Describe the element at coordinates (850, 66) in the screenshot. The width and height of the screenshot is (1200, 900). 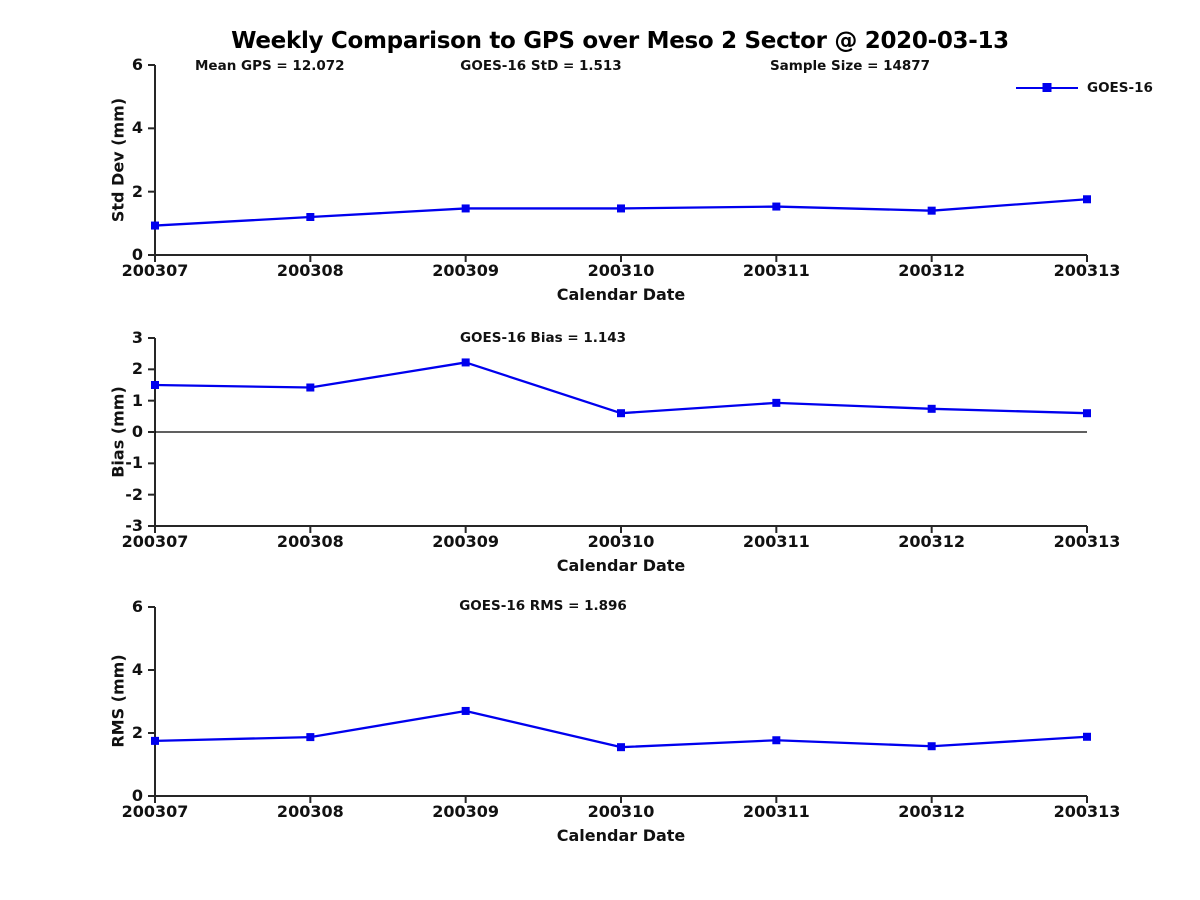
I see `annotation-sample-size: Sample Size = 14877` at that location.